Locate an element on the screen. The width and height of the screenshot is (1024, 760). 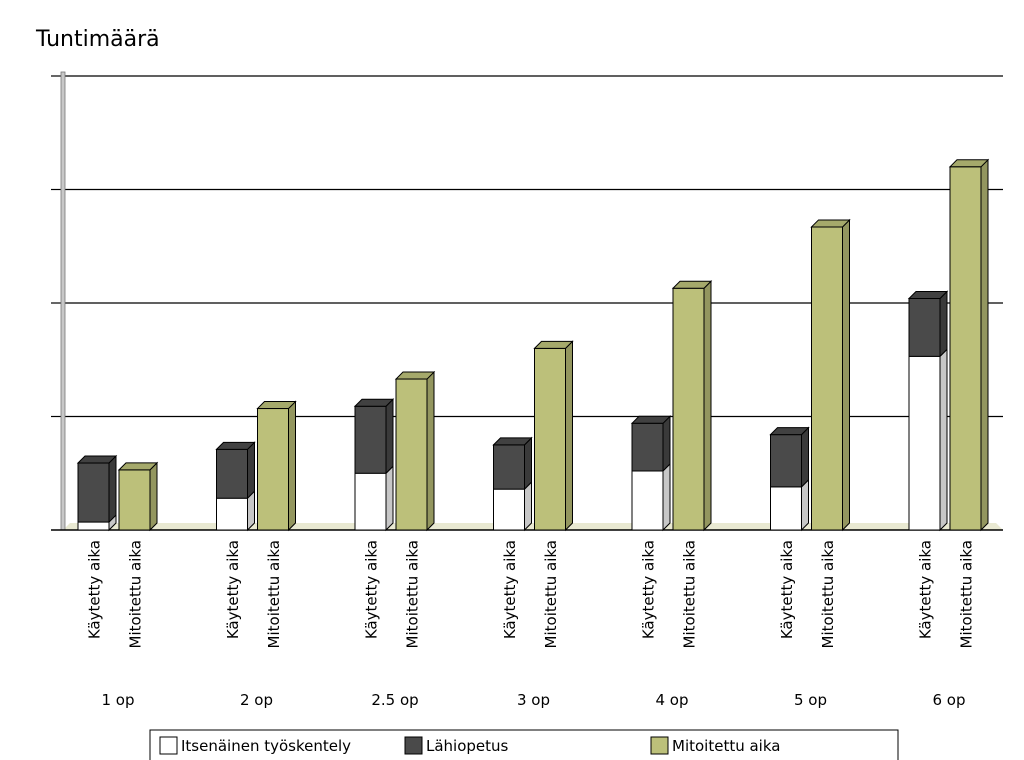
legend-label: Mitoitettu aika is located at coordinates (726, 746).